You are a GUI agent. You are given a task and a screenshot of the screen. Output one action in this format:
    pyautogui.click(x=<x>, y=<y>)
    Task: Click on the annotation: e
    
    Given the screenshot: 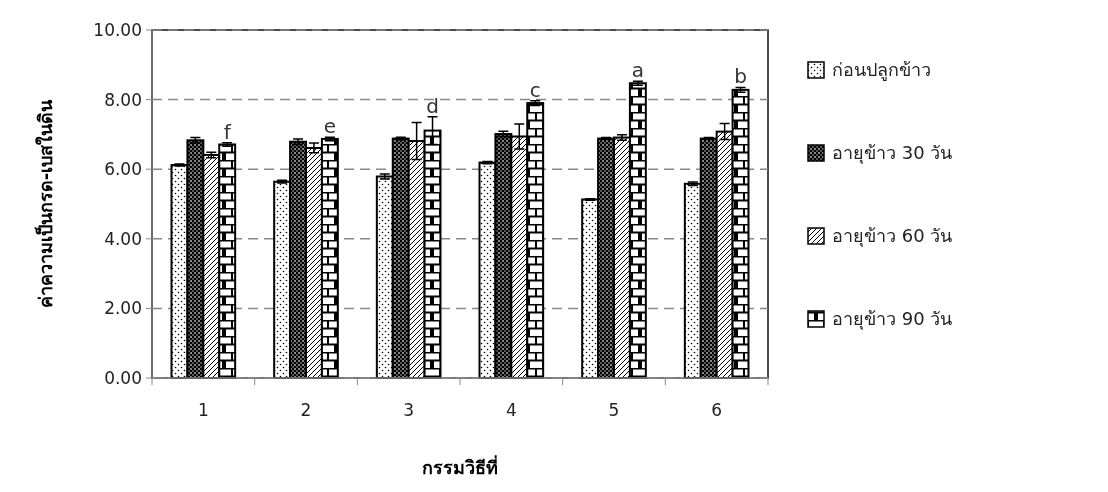 What is the action you would take?
    pyautogui.click(x=330, y=126)
    